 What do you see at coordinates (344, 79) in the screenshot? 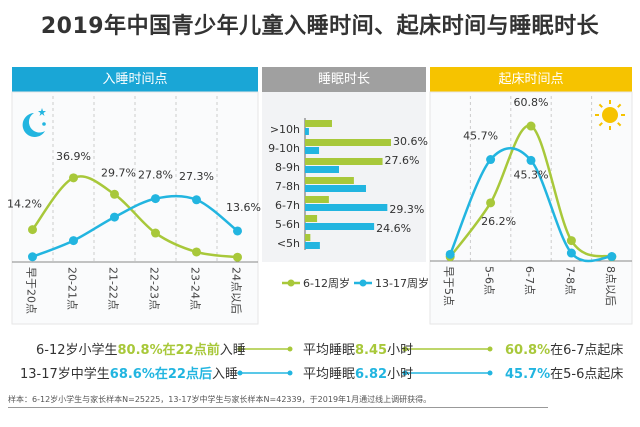
I see `sleep-duration-header: 睡眠时长` at bounding box center [344, 79].